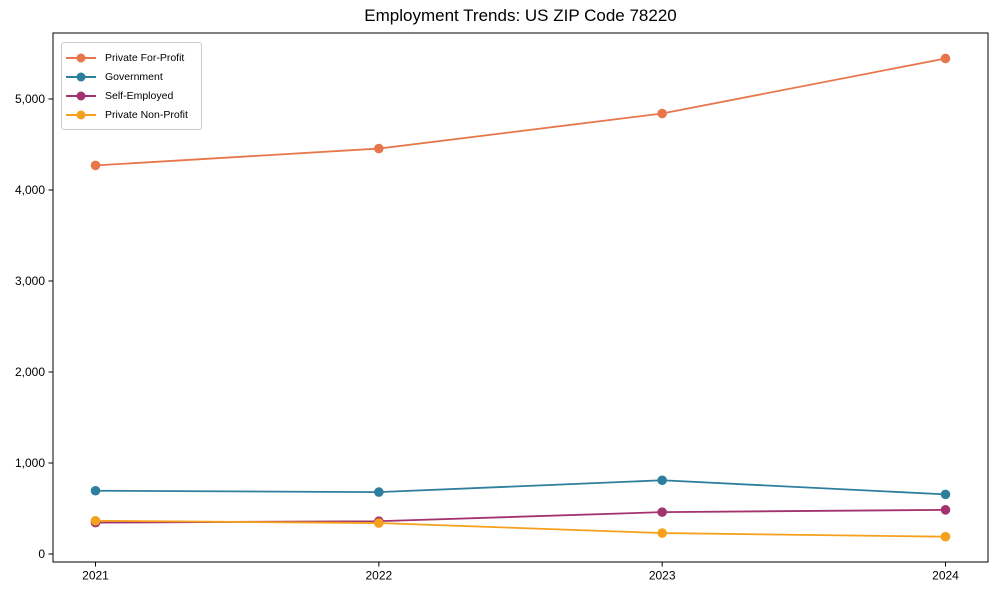 The image size is (1000, 600). I want to click on x-tick-label: 2022, so click(378, 576).